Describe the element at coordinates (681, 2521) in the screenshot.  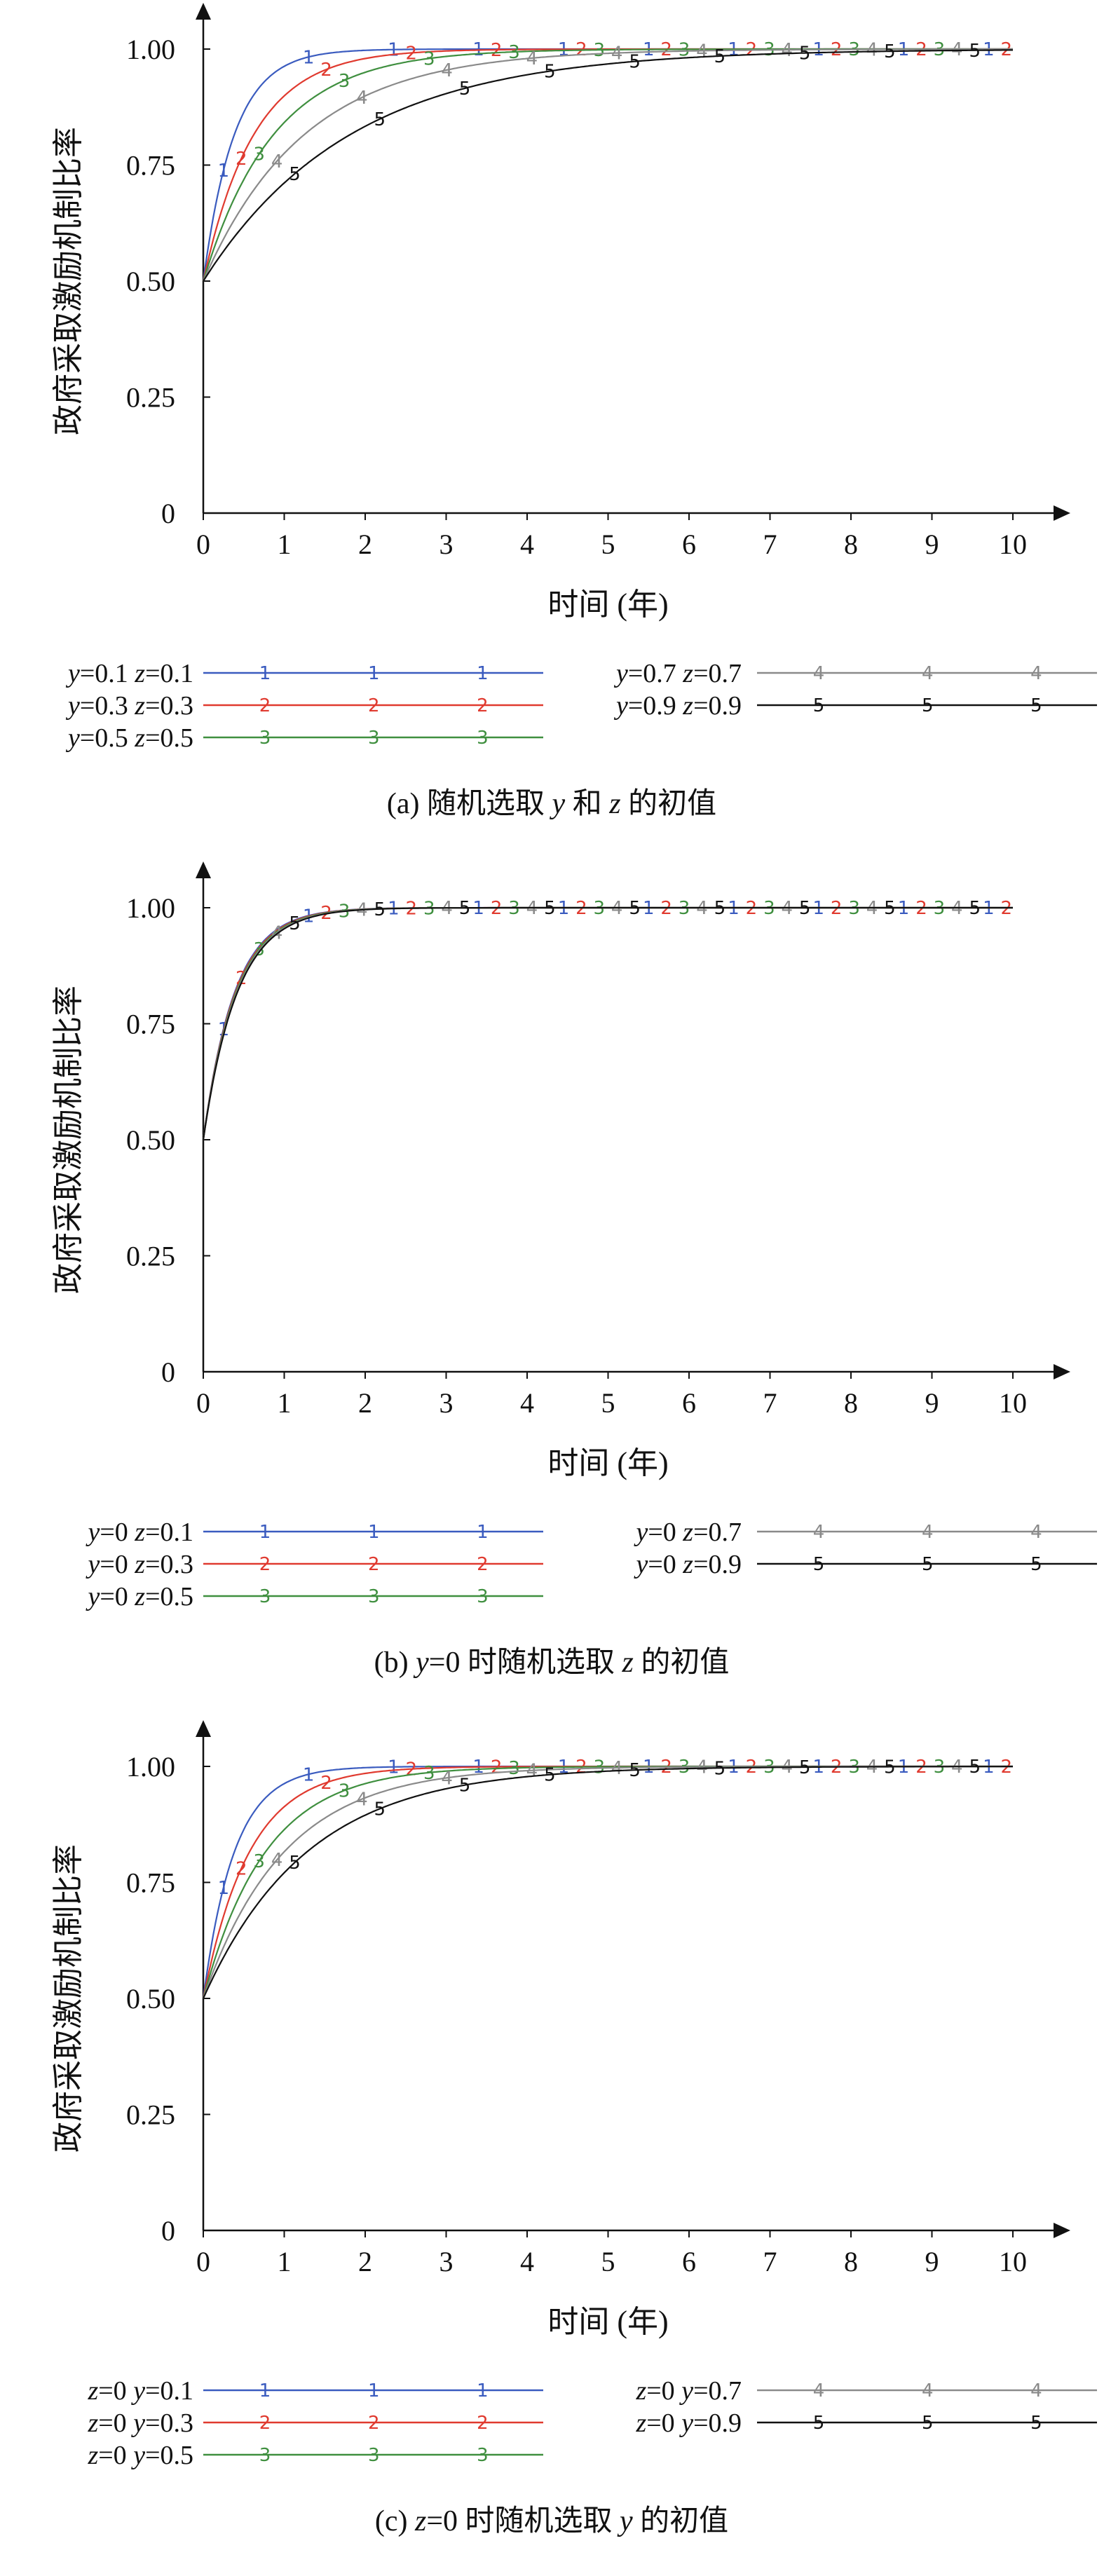
I see `caption-text: 的初值` at that location.